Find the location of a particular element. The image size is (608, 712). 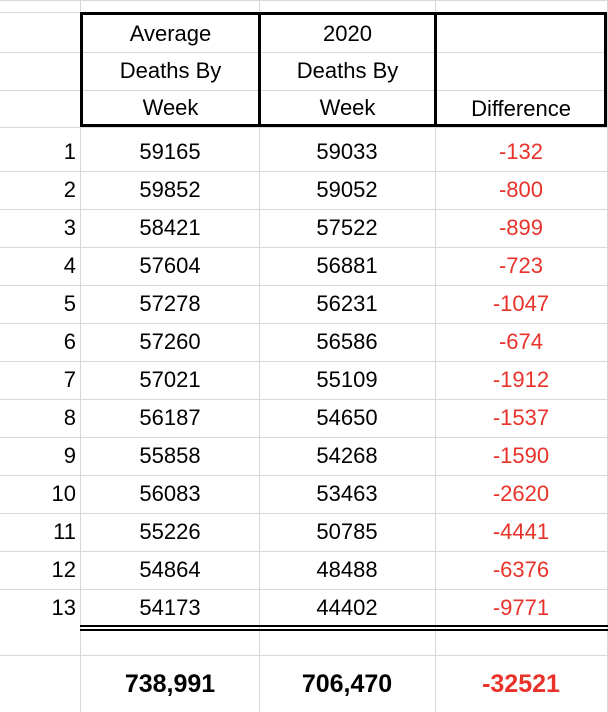

header-border is located at coordinates (343, 69).